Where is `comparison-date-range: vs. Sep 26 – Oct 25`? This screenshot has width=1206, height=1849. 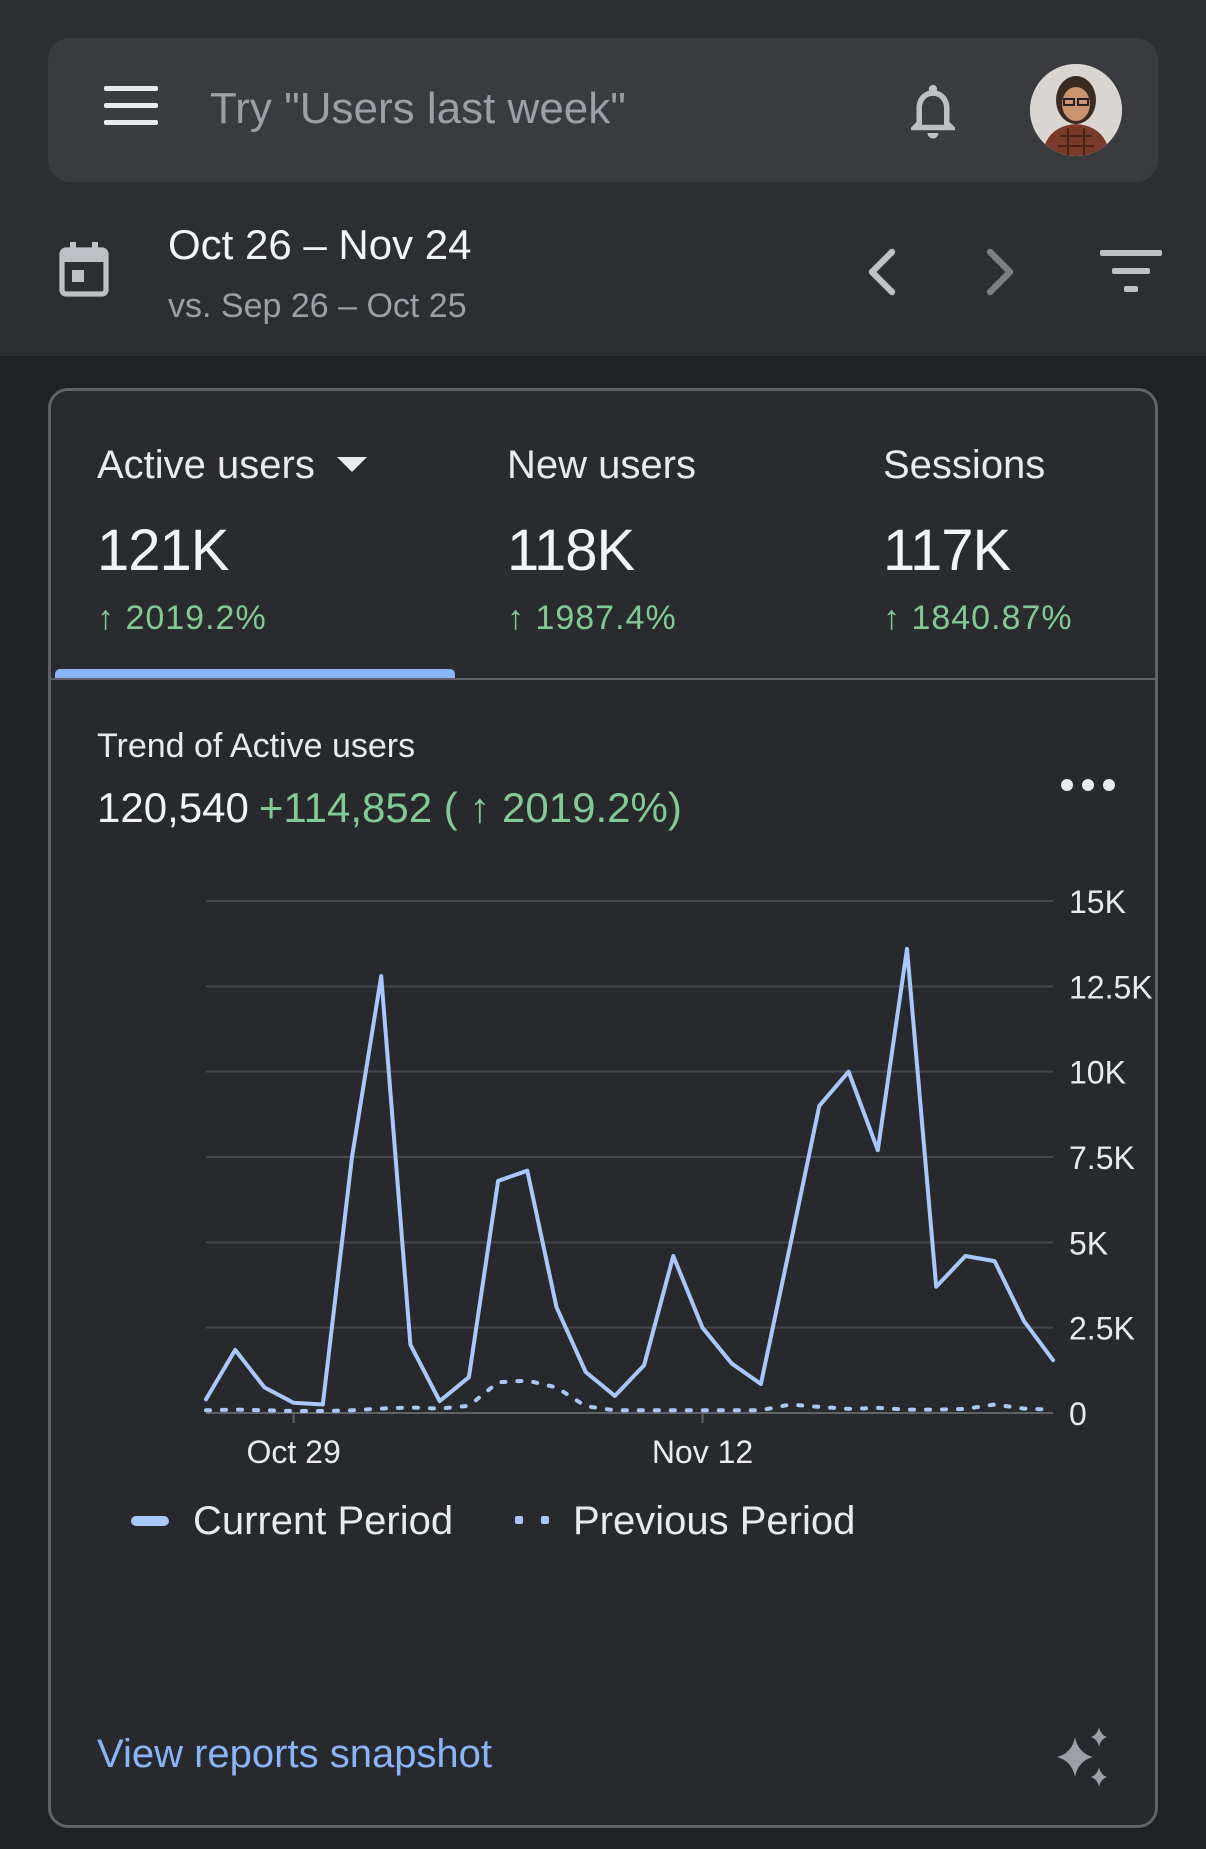
comparison-date-range: vs. Sep 26 – Oct 25 is located at coordinates (317, 306).